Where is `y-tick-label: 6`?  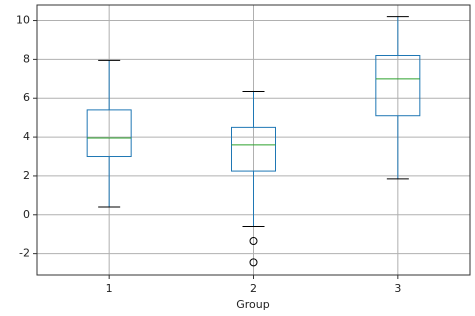
y-tick-label: 6 is located at coordinates (26, 97).